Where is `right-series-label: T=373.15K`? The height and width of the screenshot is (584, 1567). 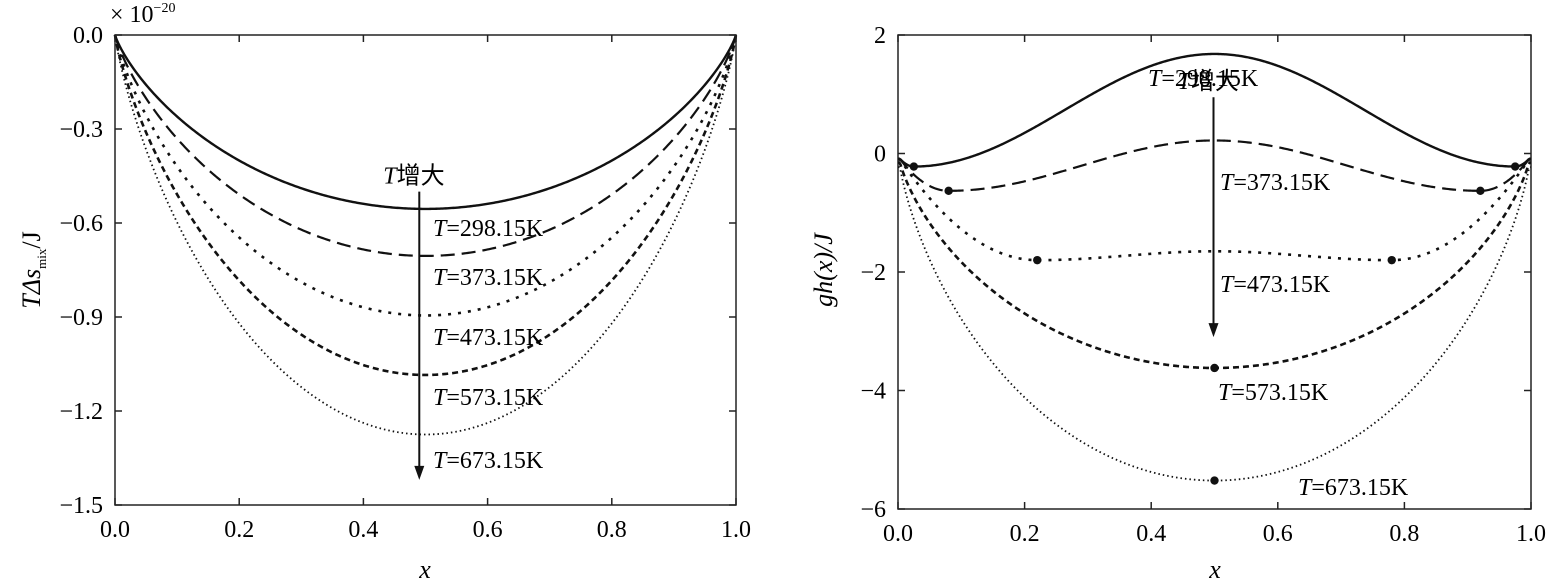
right-series-label: T=373.15K is located at coordinates (1275, 183).